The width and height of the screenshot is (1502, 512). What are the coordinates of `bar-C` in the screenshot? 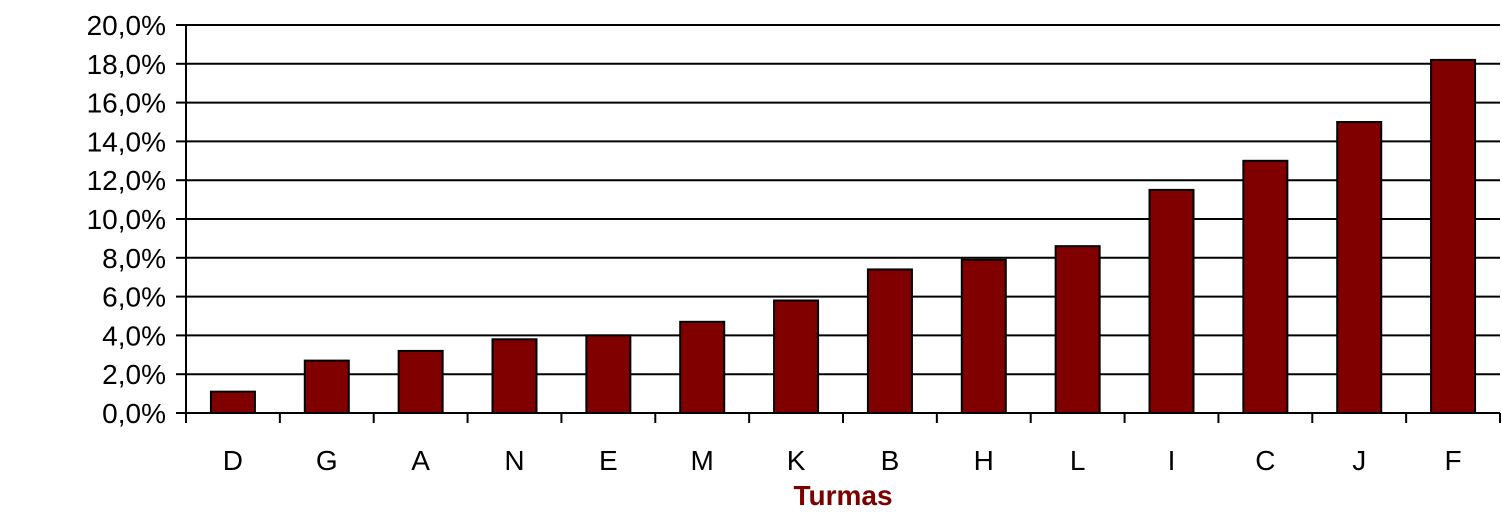 It's located at (1265, 286).